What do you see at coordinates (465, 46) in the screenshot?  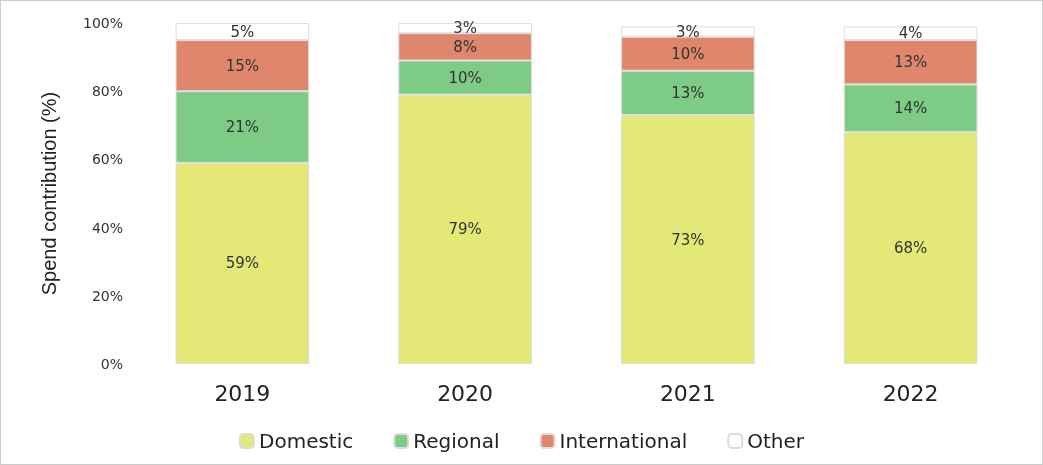 I see `data-label: 8%` at bounding box center [465, 46].